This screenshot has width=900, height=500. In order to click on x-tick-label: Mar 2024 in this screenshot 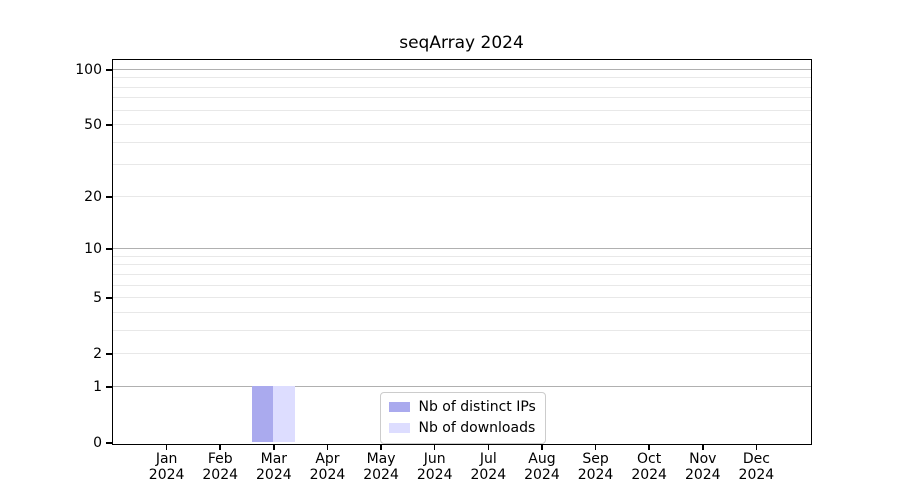, I will do `click(274, 467)`.